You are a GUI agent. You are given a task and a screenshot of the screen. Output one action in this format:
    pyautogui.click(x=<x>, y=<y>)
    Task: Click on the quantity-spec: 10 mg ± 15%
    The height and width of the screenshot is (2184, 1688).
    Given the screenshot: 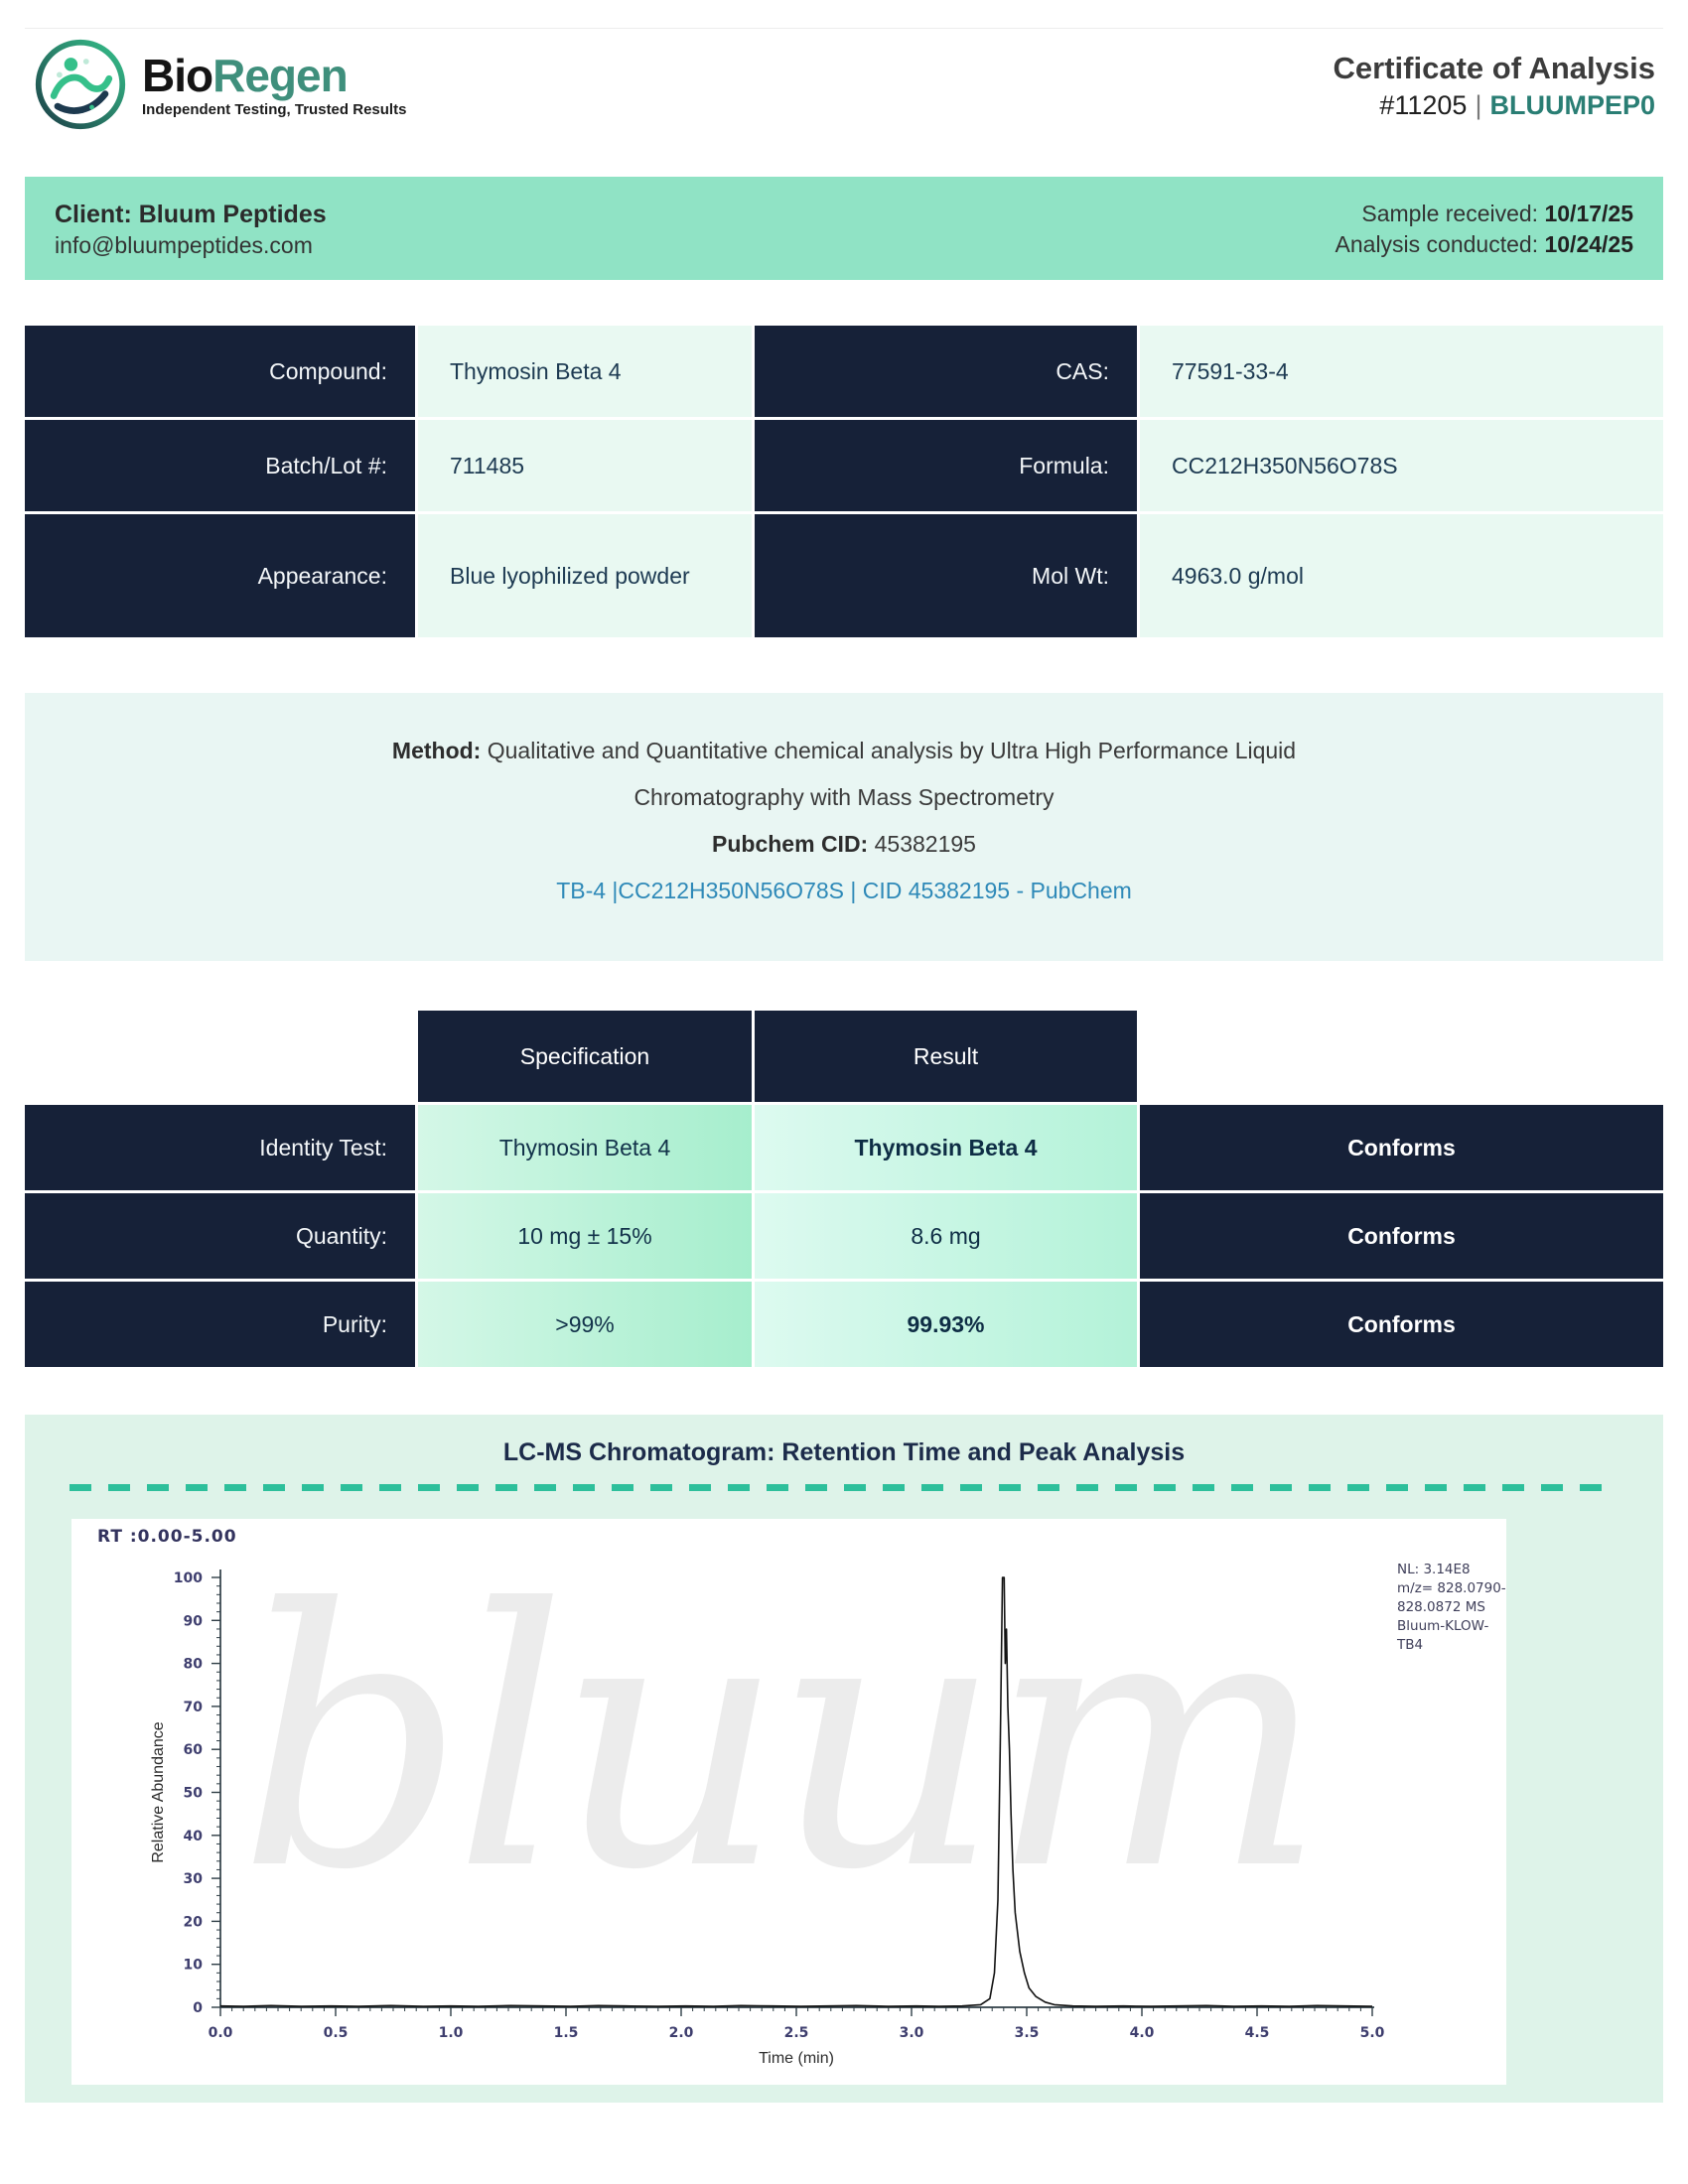 What is the action you would take?
    pyautogui.click(x=585, y=1236)
    